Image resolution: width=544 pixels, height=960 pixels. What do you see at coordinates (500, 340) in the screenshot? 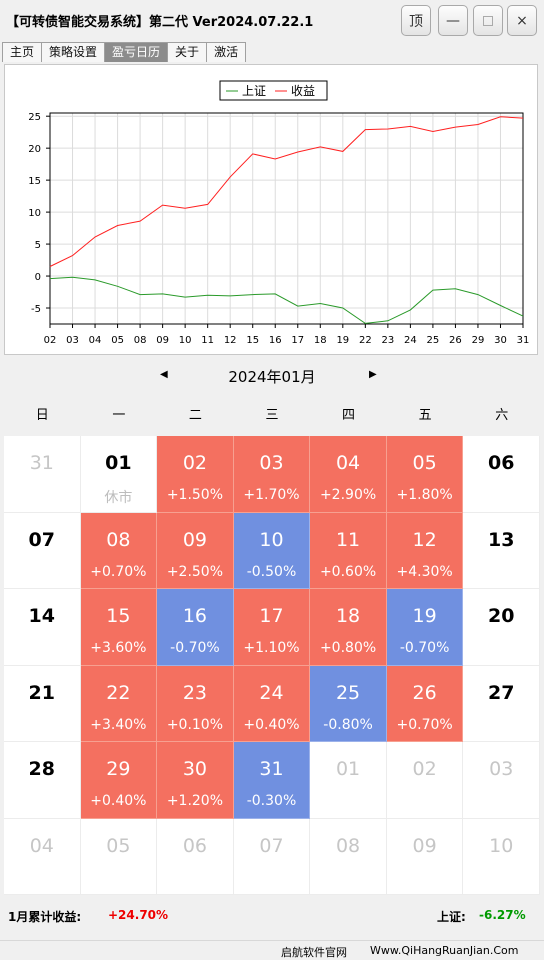
I see `x-tick-label: 30` at bounding box center [500, 340].